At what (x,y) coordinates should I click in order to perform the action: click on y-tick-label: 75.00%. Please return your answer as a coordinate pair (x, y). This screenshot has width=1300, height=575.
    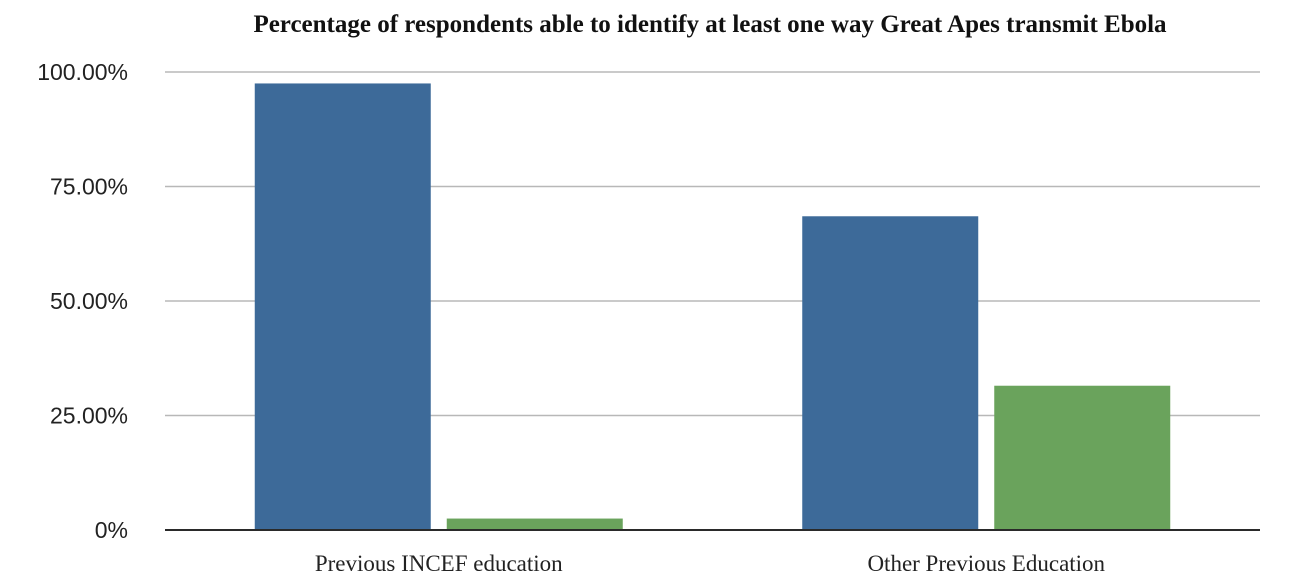
    Looking at the image, I should click on (89, 187).